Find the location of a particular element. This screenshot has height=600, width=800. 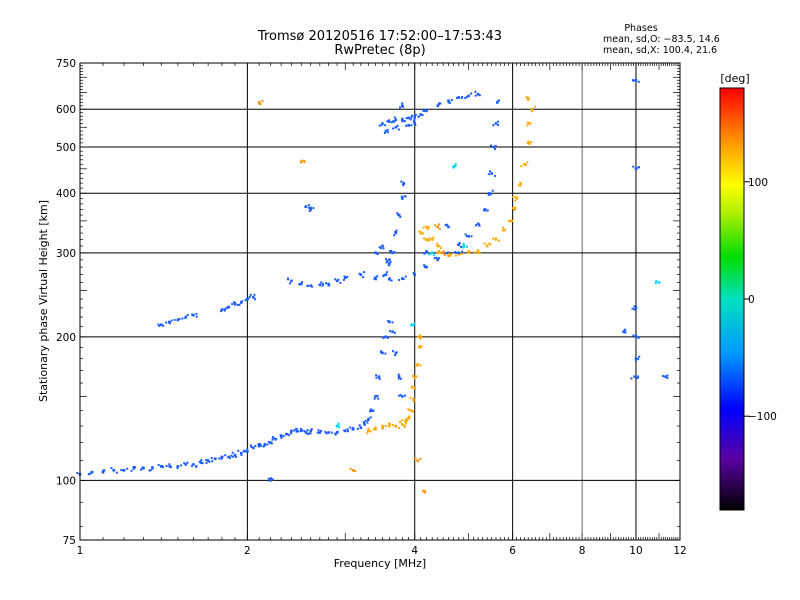

phase-box-title: Phases is located at coordinates (640, 28).